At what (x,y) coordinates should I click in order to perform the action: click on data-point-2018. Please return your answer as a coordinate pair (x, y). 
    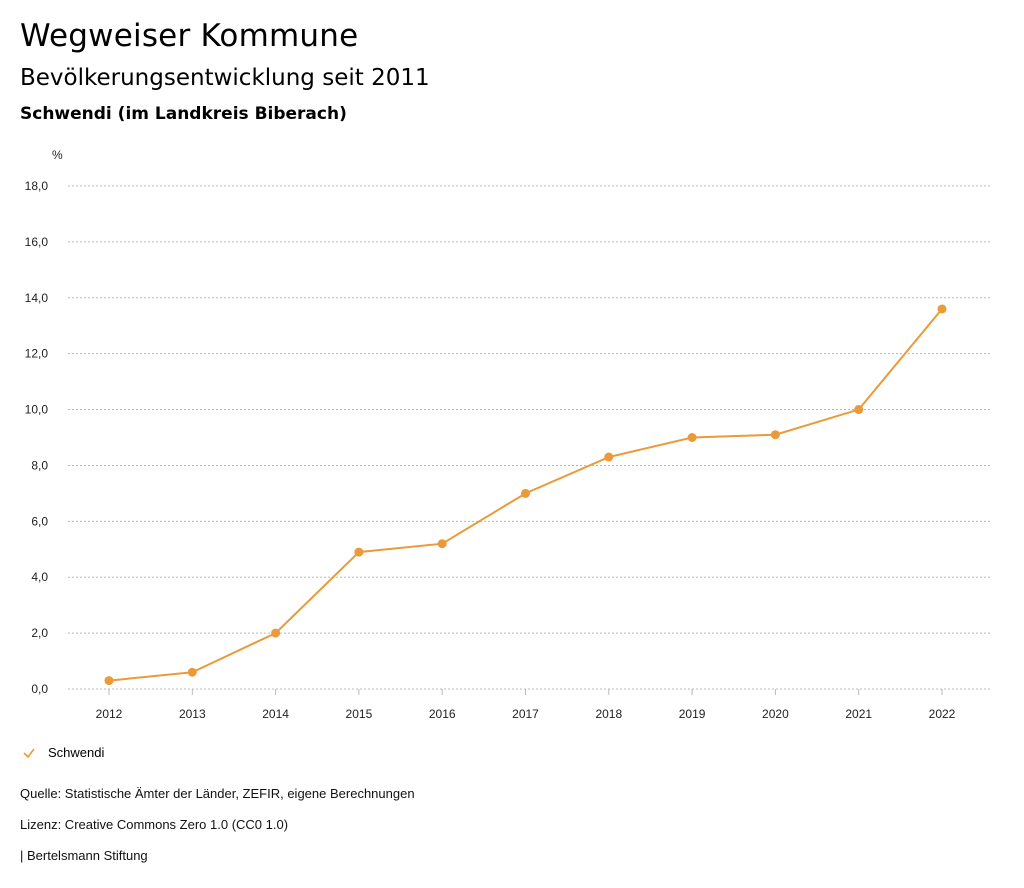
    Looking at the image, I should click on (609, 457).